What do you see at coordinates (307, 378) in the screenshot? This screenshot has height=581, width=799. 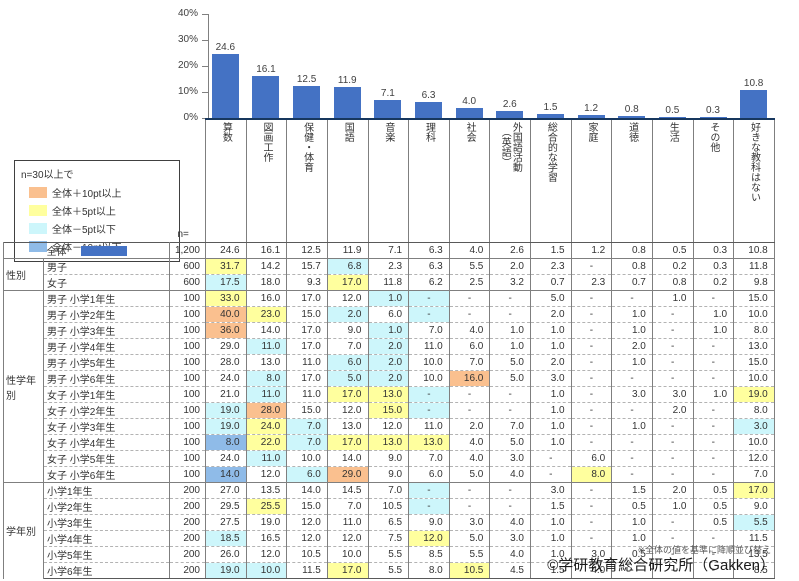 I see `value-cell: 17.0` at bounding box center [307, 378].